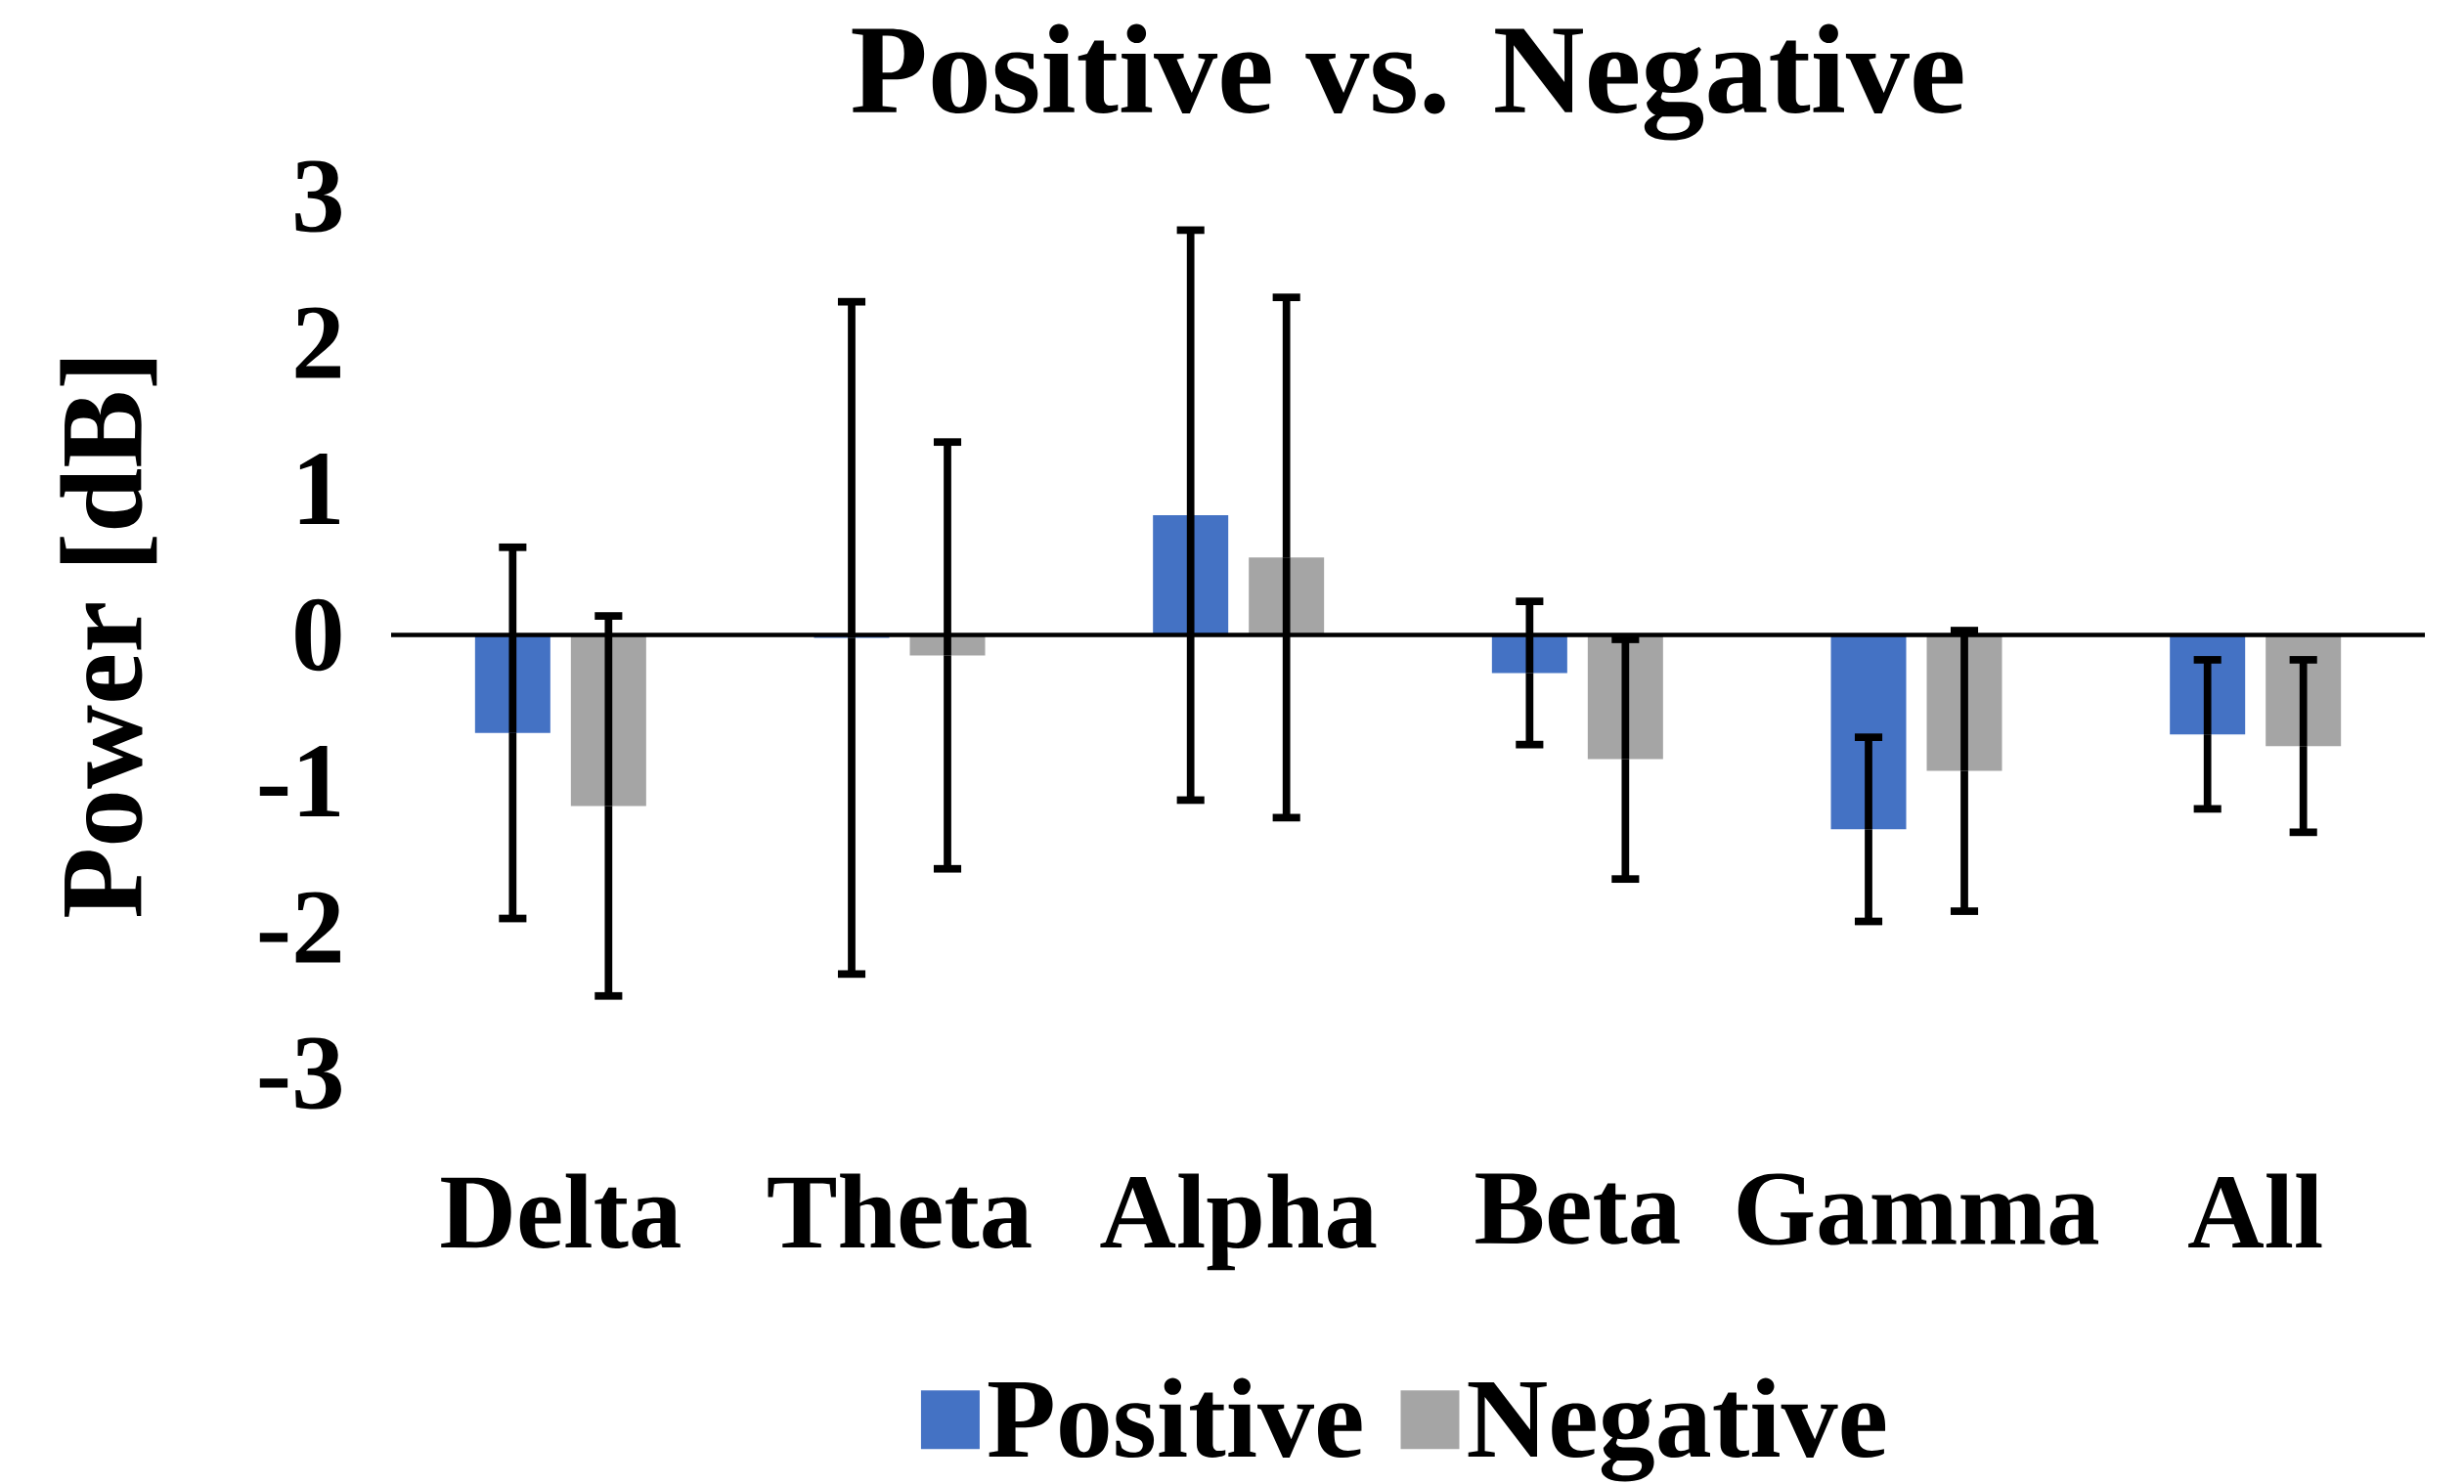 This screenshot has width=2464, height=1484. What do you see at coordinates (900, 1211) in the screenshot?
I see `x-tick-label: Theta` at bounding box center [900, 1211].